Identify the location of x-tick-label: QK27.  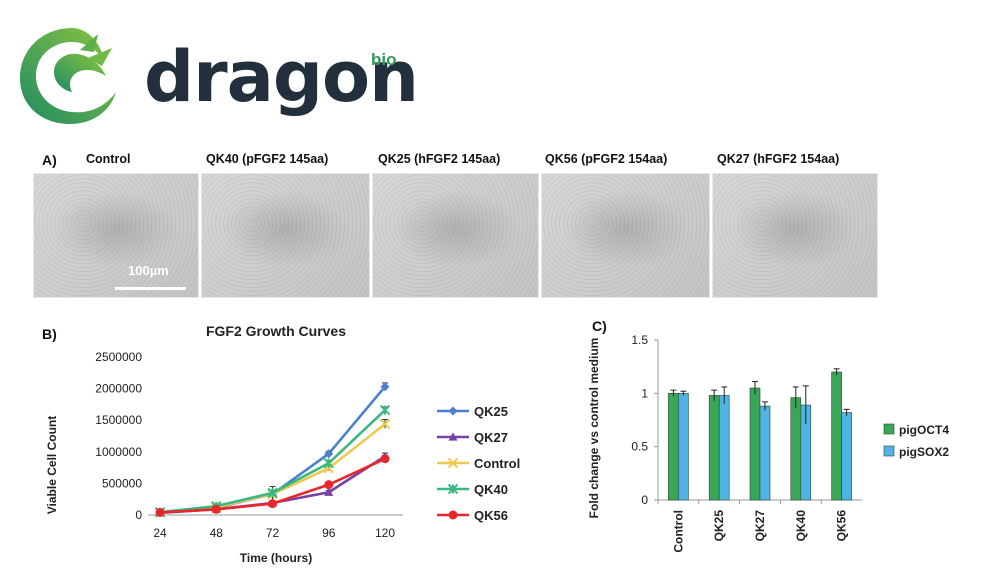
(760, 526).